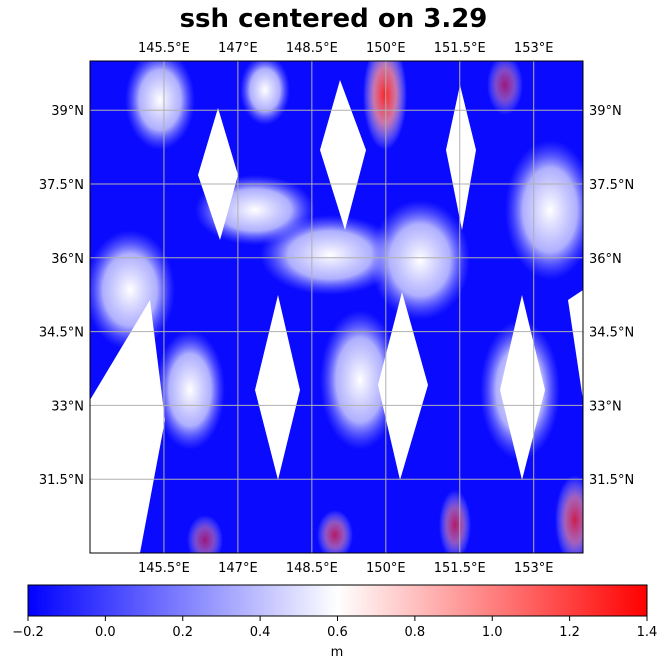  Describe the element at coordinates (312, 568) in the screenshot. I see `lon-tick-bottom: 148.5°E` at that location.